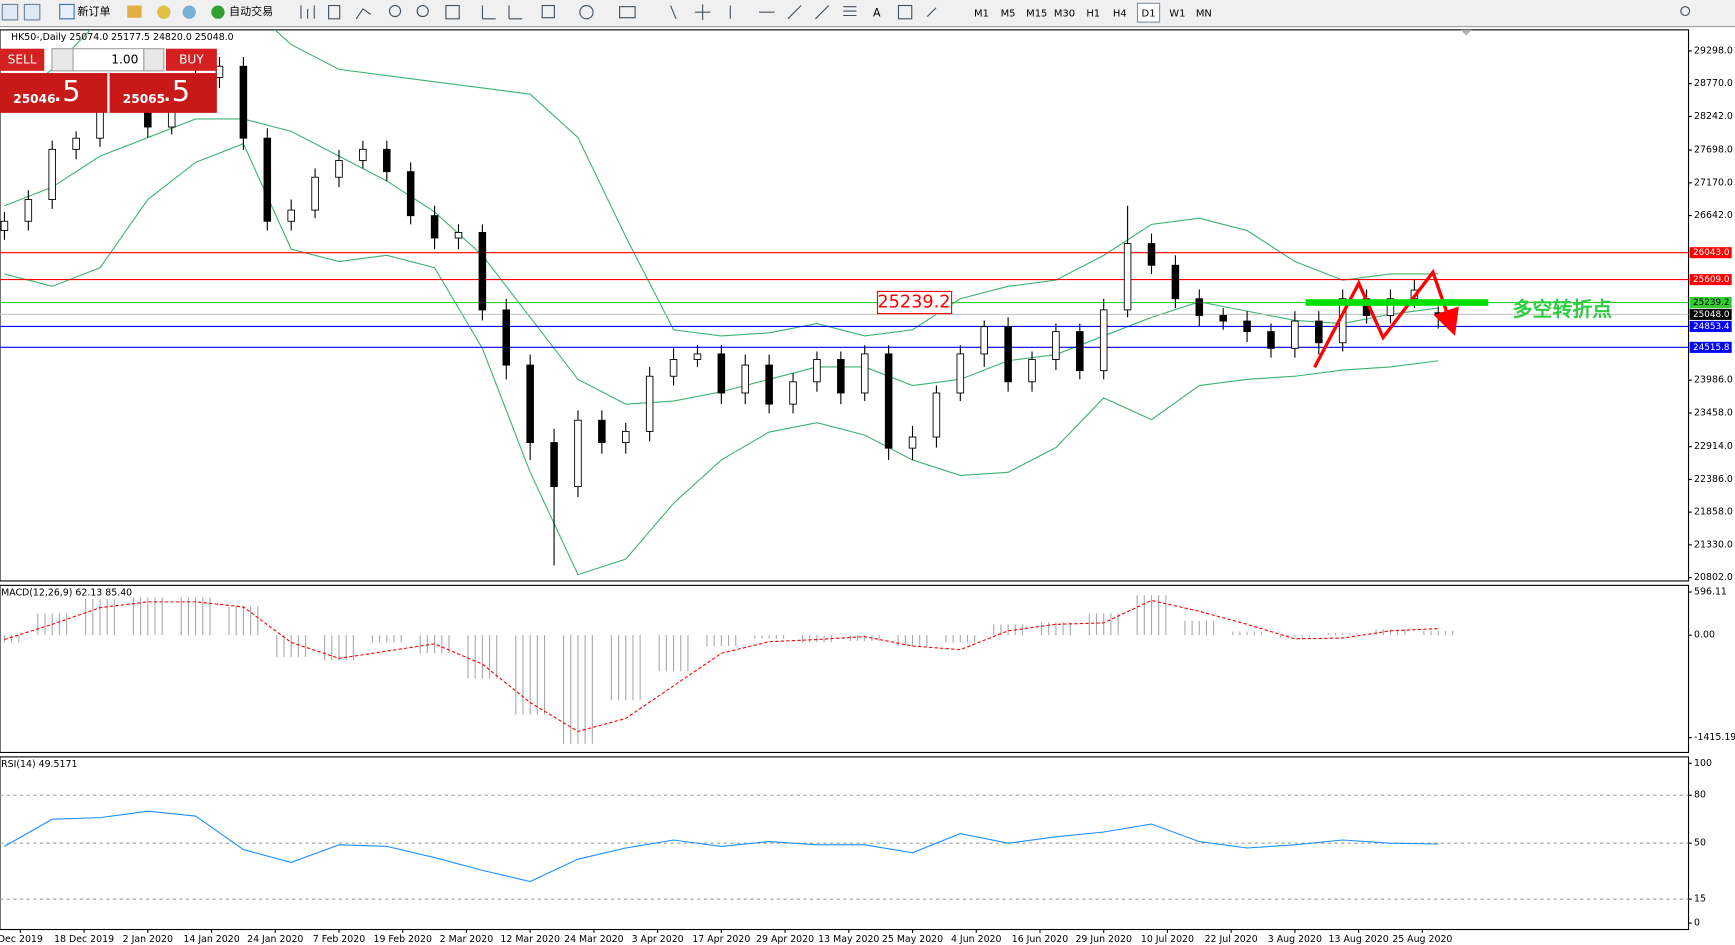 Image resolution: width=1735 pixels, height=945 pixels. I want to click on bid-box, so click(54, 93).